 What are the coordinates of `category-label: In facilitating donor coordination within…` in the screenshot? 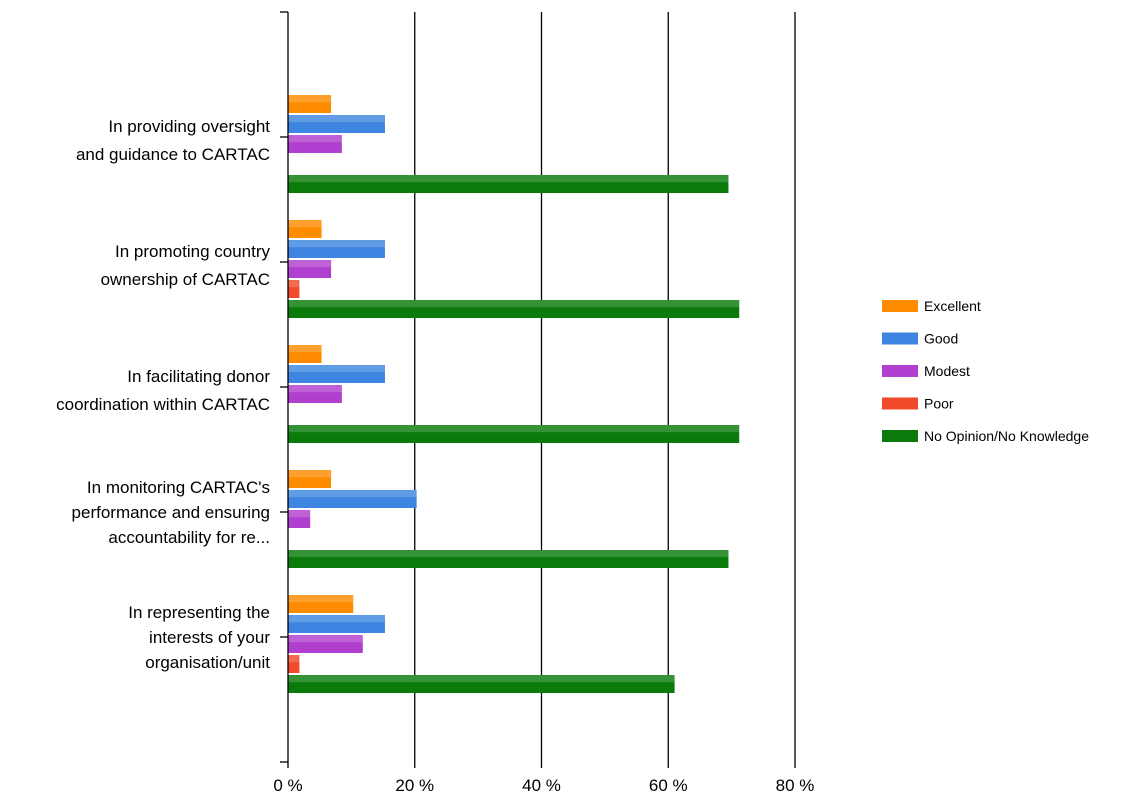 It's located at (163, 390).